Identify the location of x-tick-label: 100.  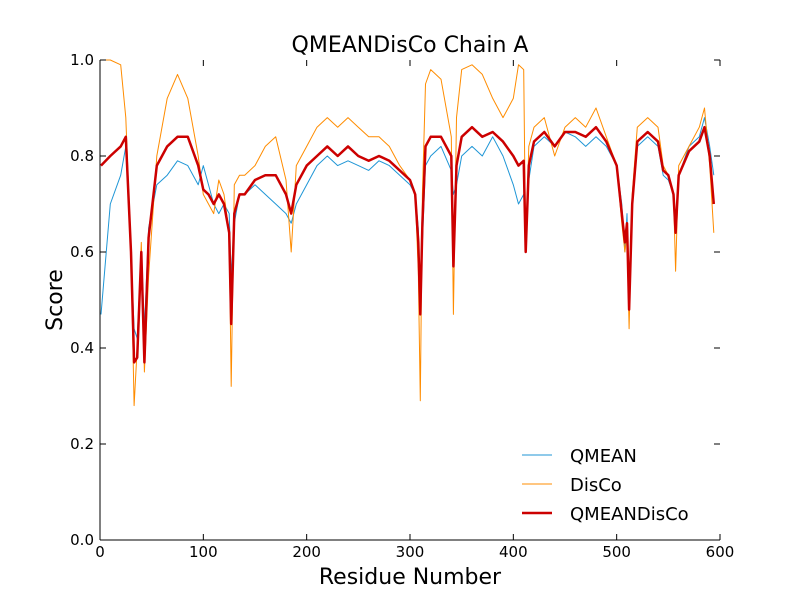
(203, 552).